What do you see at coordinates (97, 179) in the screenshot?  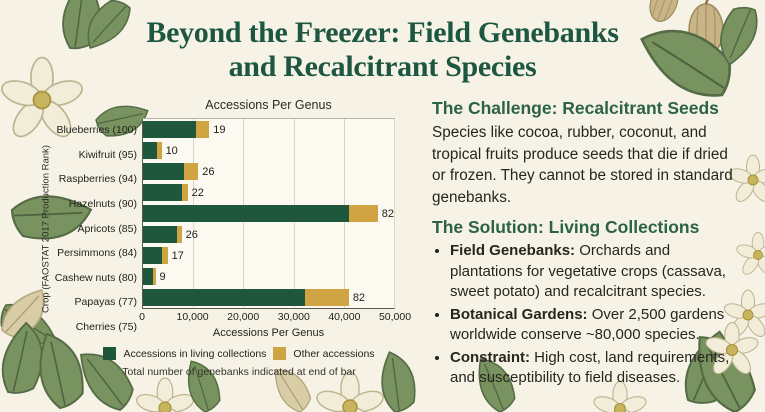 I see `category-label: Raspberries (94)` at bounding box center [97, 179].